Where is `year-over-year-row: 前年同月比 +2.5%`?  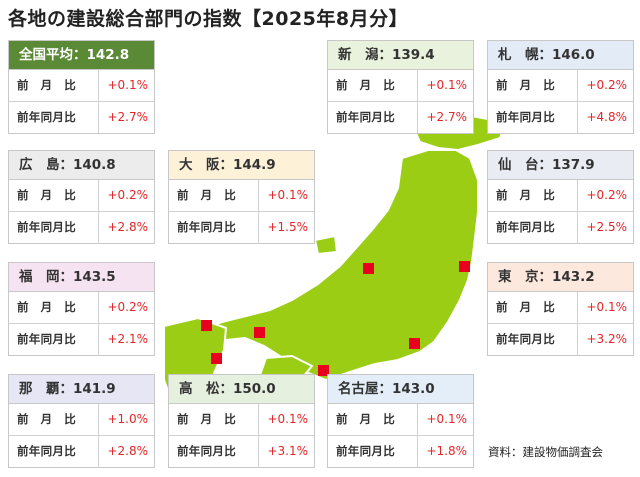 year-over-year-row: 前年同月比 +2.5% is located at coordinates (560, 227).